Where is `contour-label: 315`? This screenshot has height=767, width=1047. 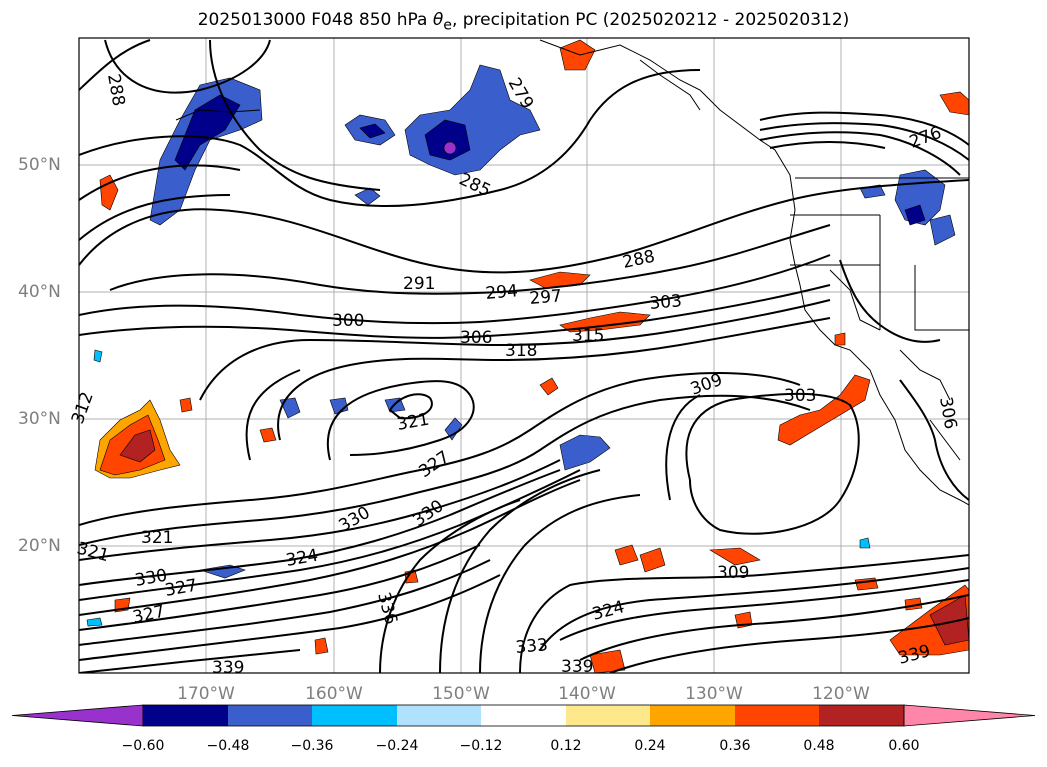 contour-label: 315 is located at coordinates (588, 336).